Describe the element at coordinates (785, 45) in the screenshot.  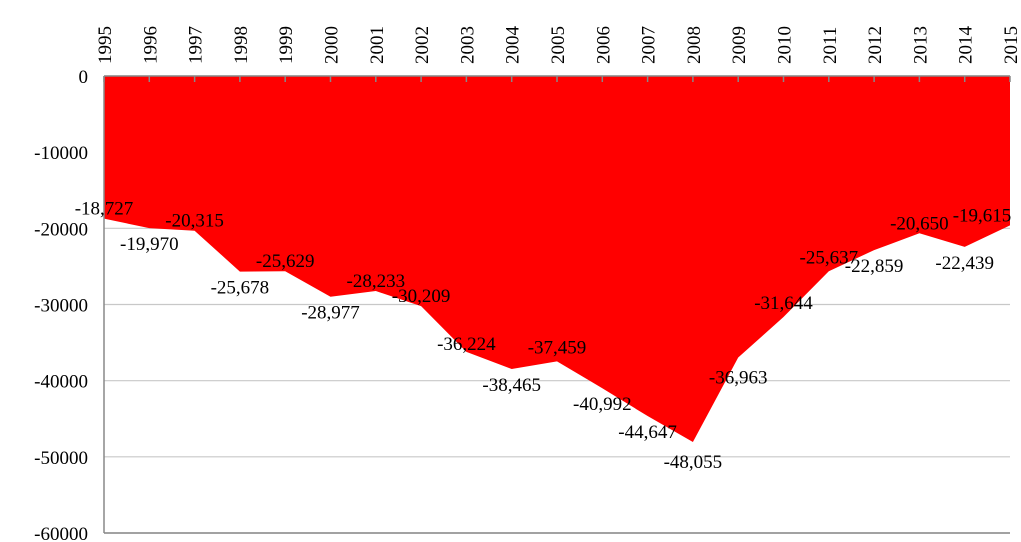
I see `x-tick-label: 2010` at that location.